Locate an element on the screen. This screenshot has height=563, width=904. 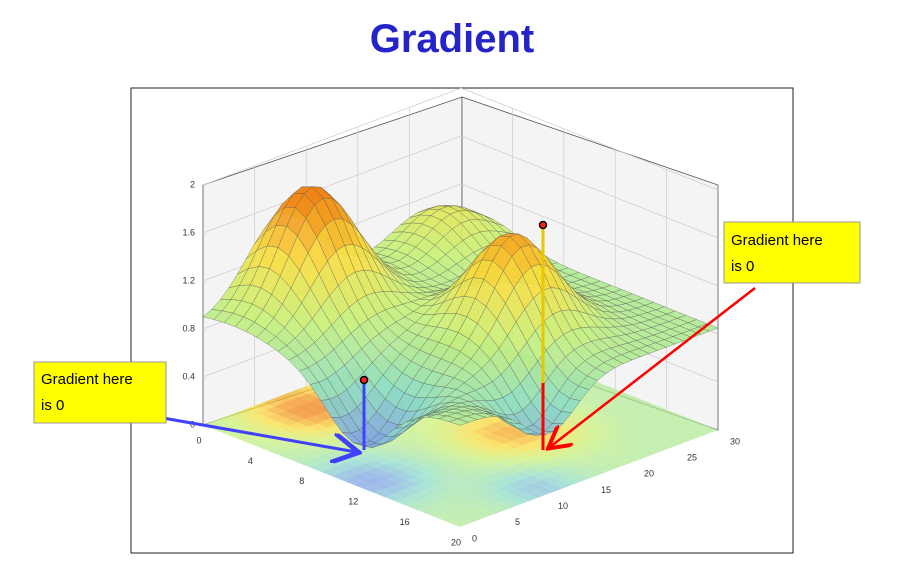
z-tick-label: 1.2 is located at coordinates (188, 280).